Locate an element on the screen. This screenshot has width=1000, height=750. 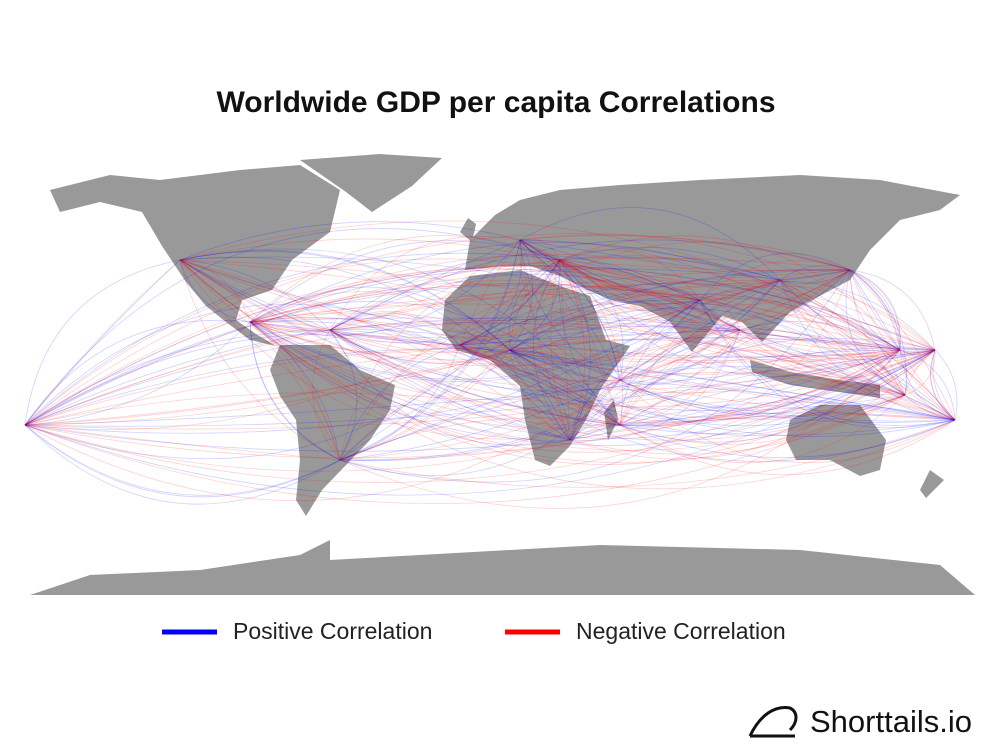
africa is located at coordinates (536, 368).